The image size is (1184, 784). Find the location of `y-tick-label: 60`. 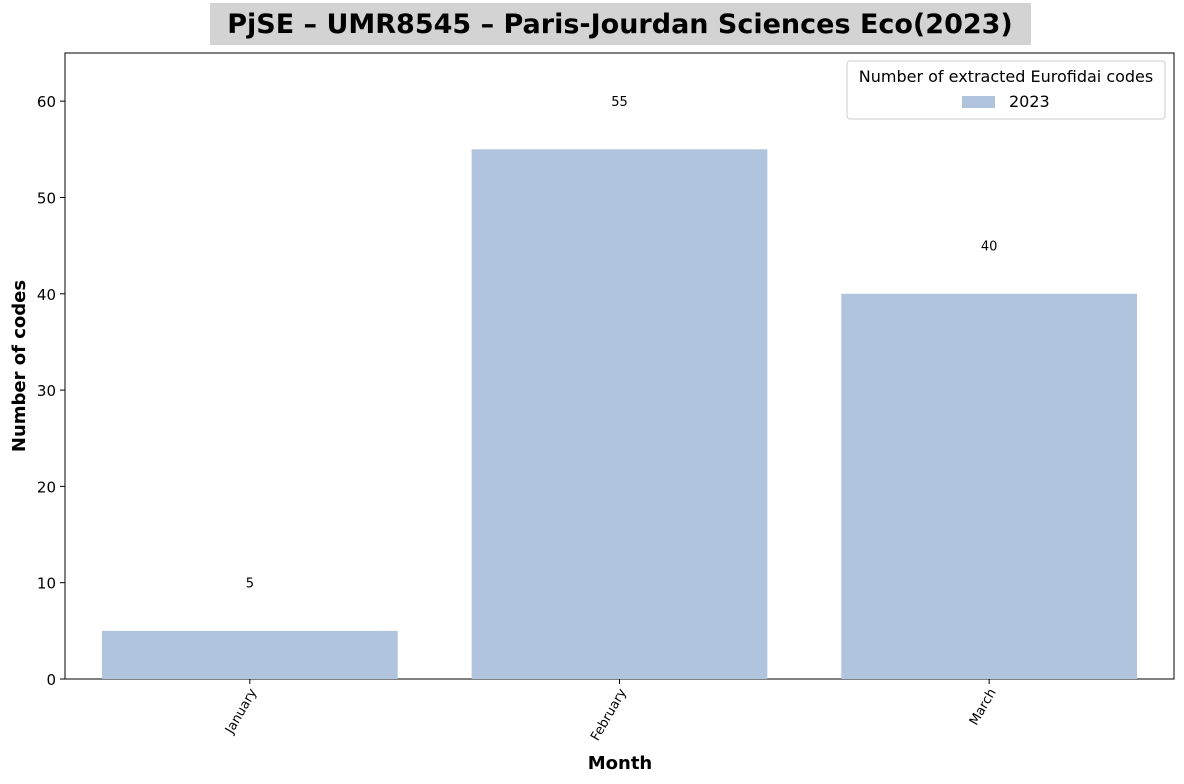

y-tick-label: 60 is located at coordinates (46, 102).